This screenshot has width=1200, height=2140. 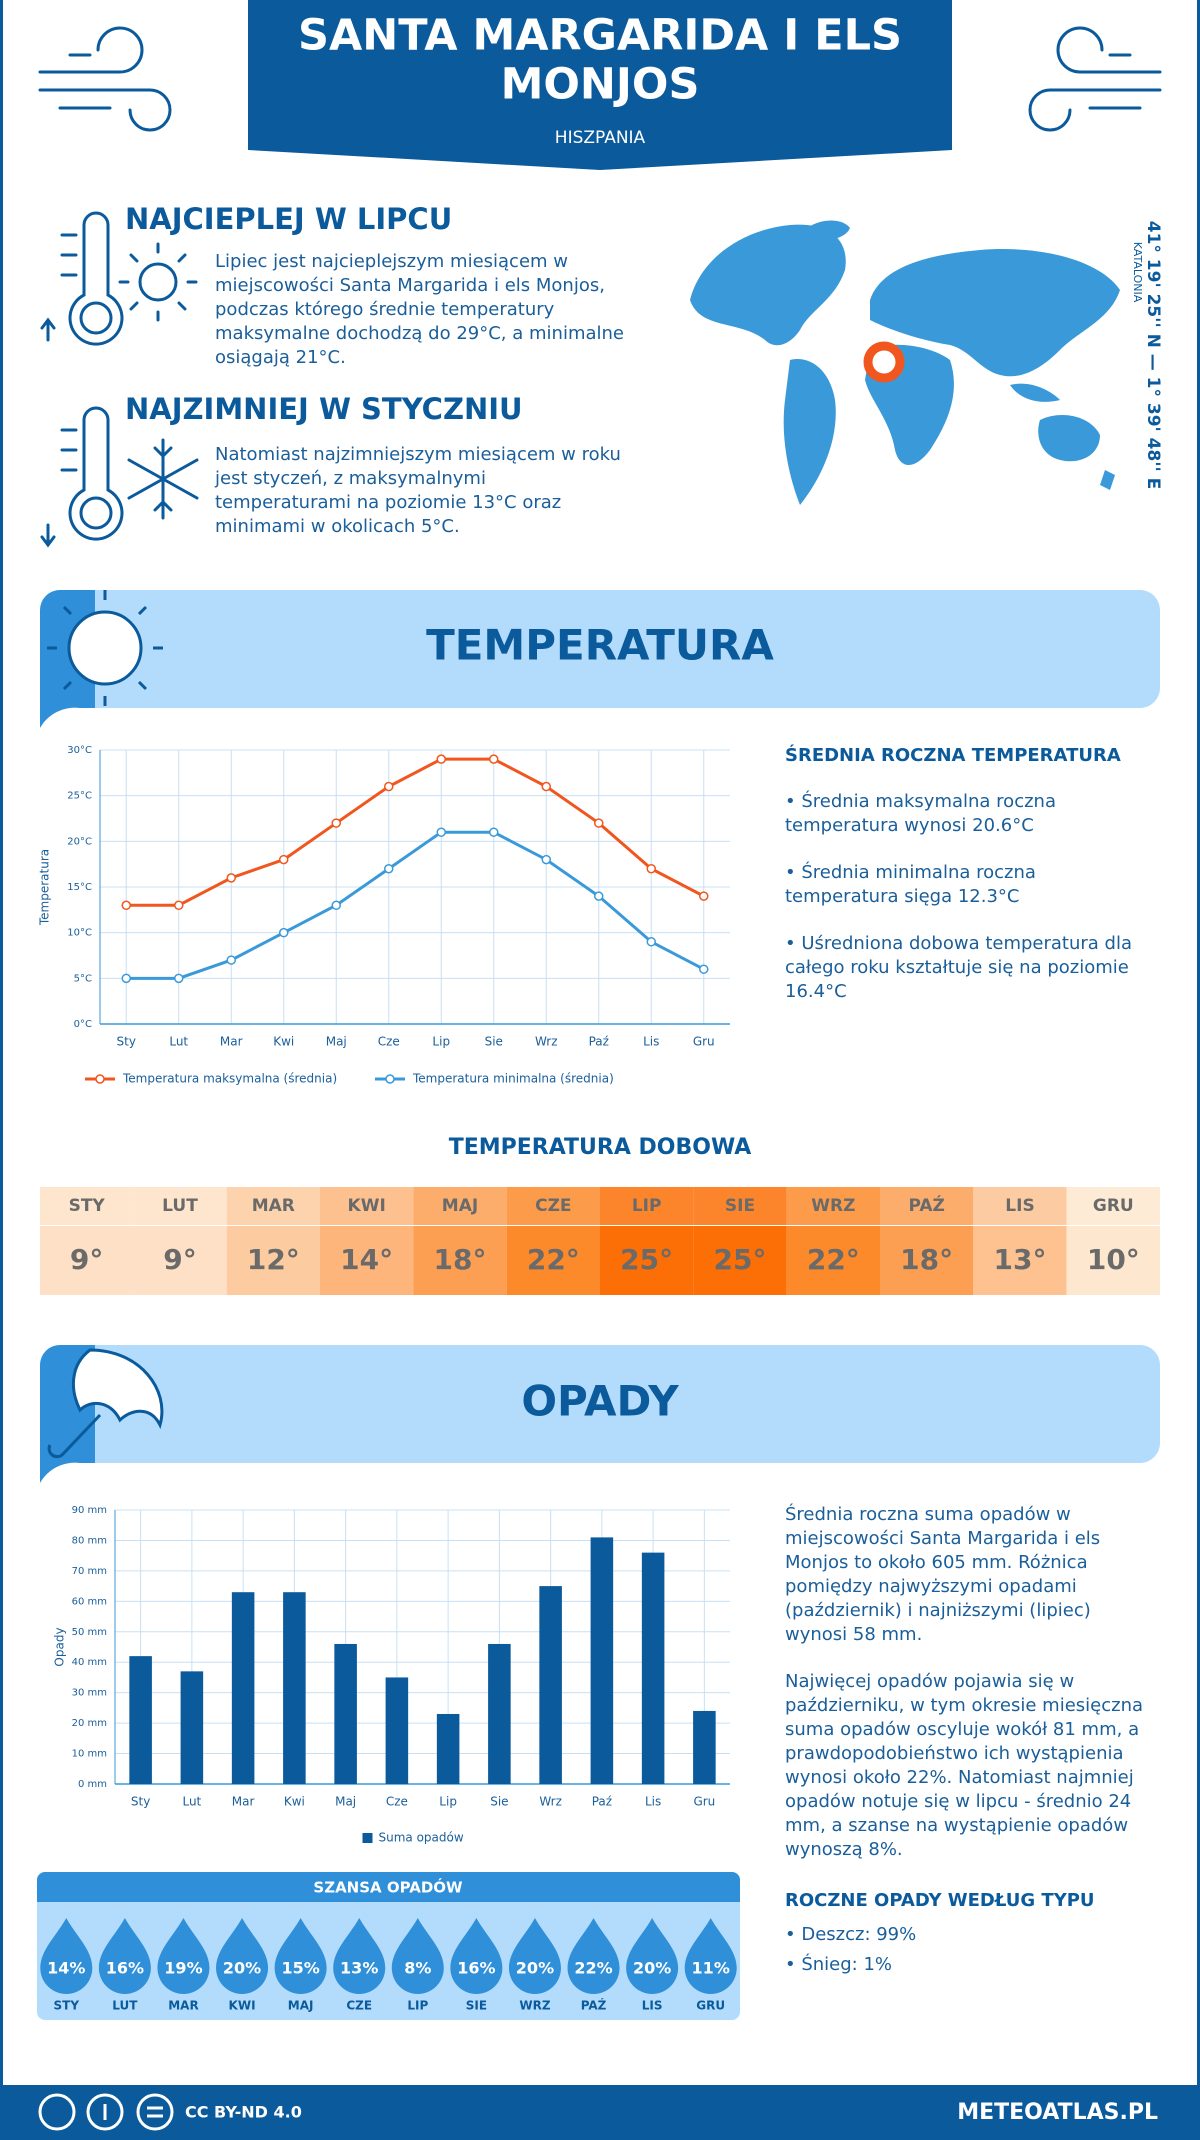 I want to click on legend-label: Temperatura maksymalna (średnia), so click(x=229, y=1079).